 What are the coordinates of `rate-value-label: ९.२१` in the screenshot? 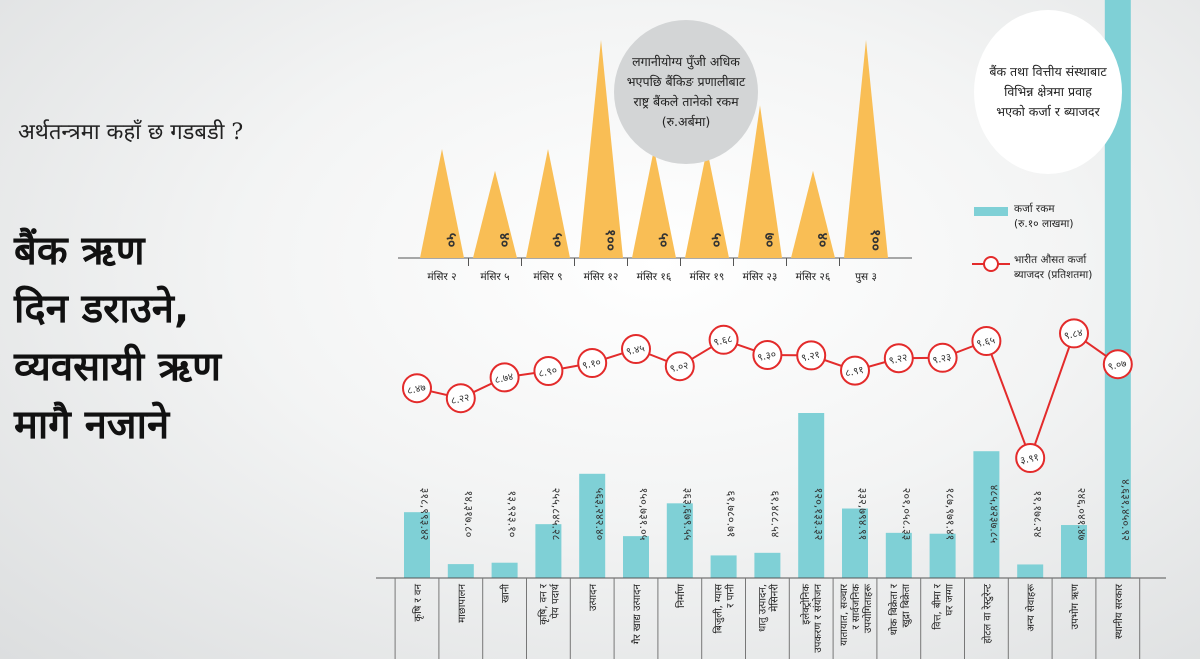 It's located at (810, 357).